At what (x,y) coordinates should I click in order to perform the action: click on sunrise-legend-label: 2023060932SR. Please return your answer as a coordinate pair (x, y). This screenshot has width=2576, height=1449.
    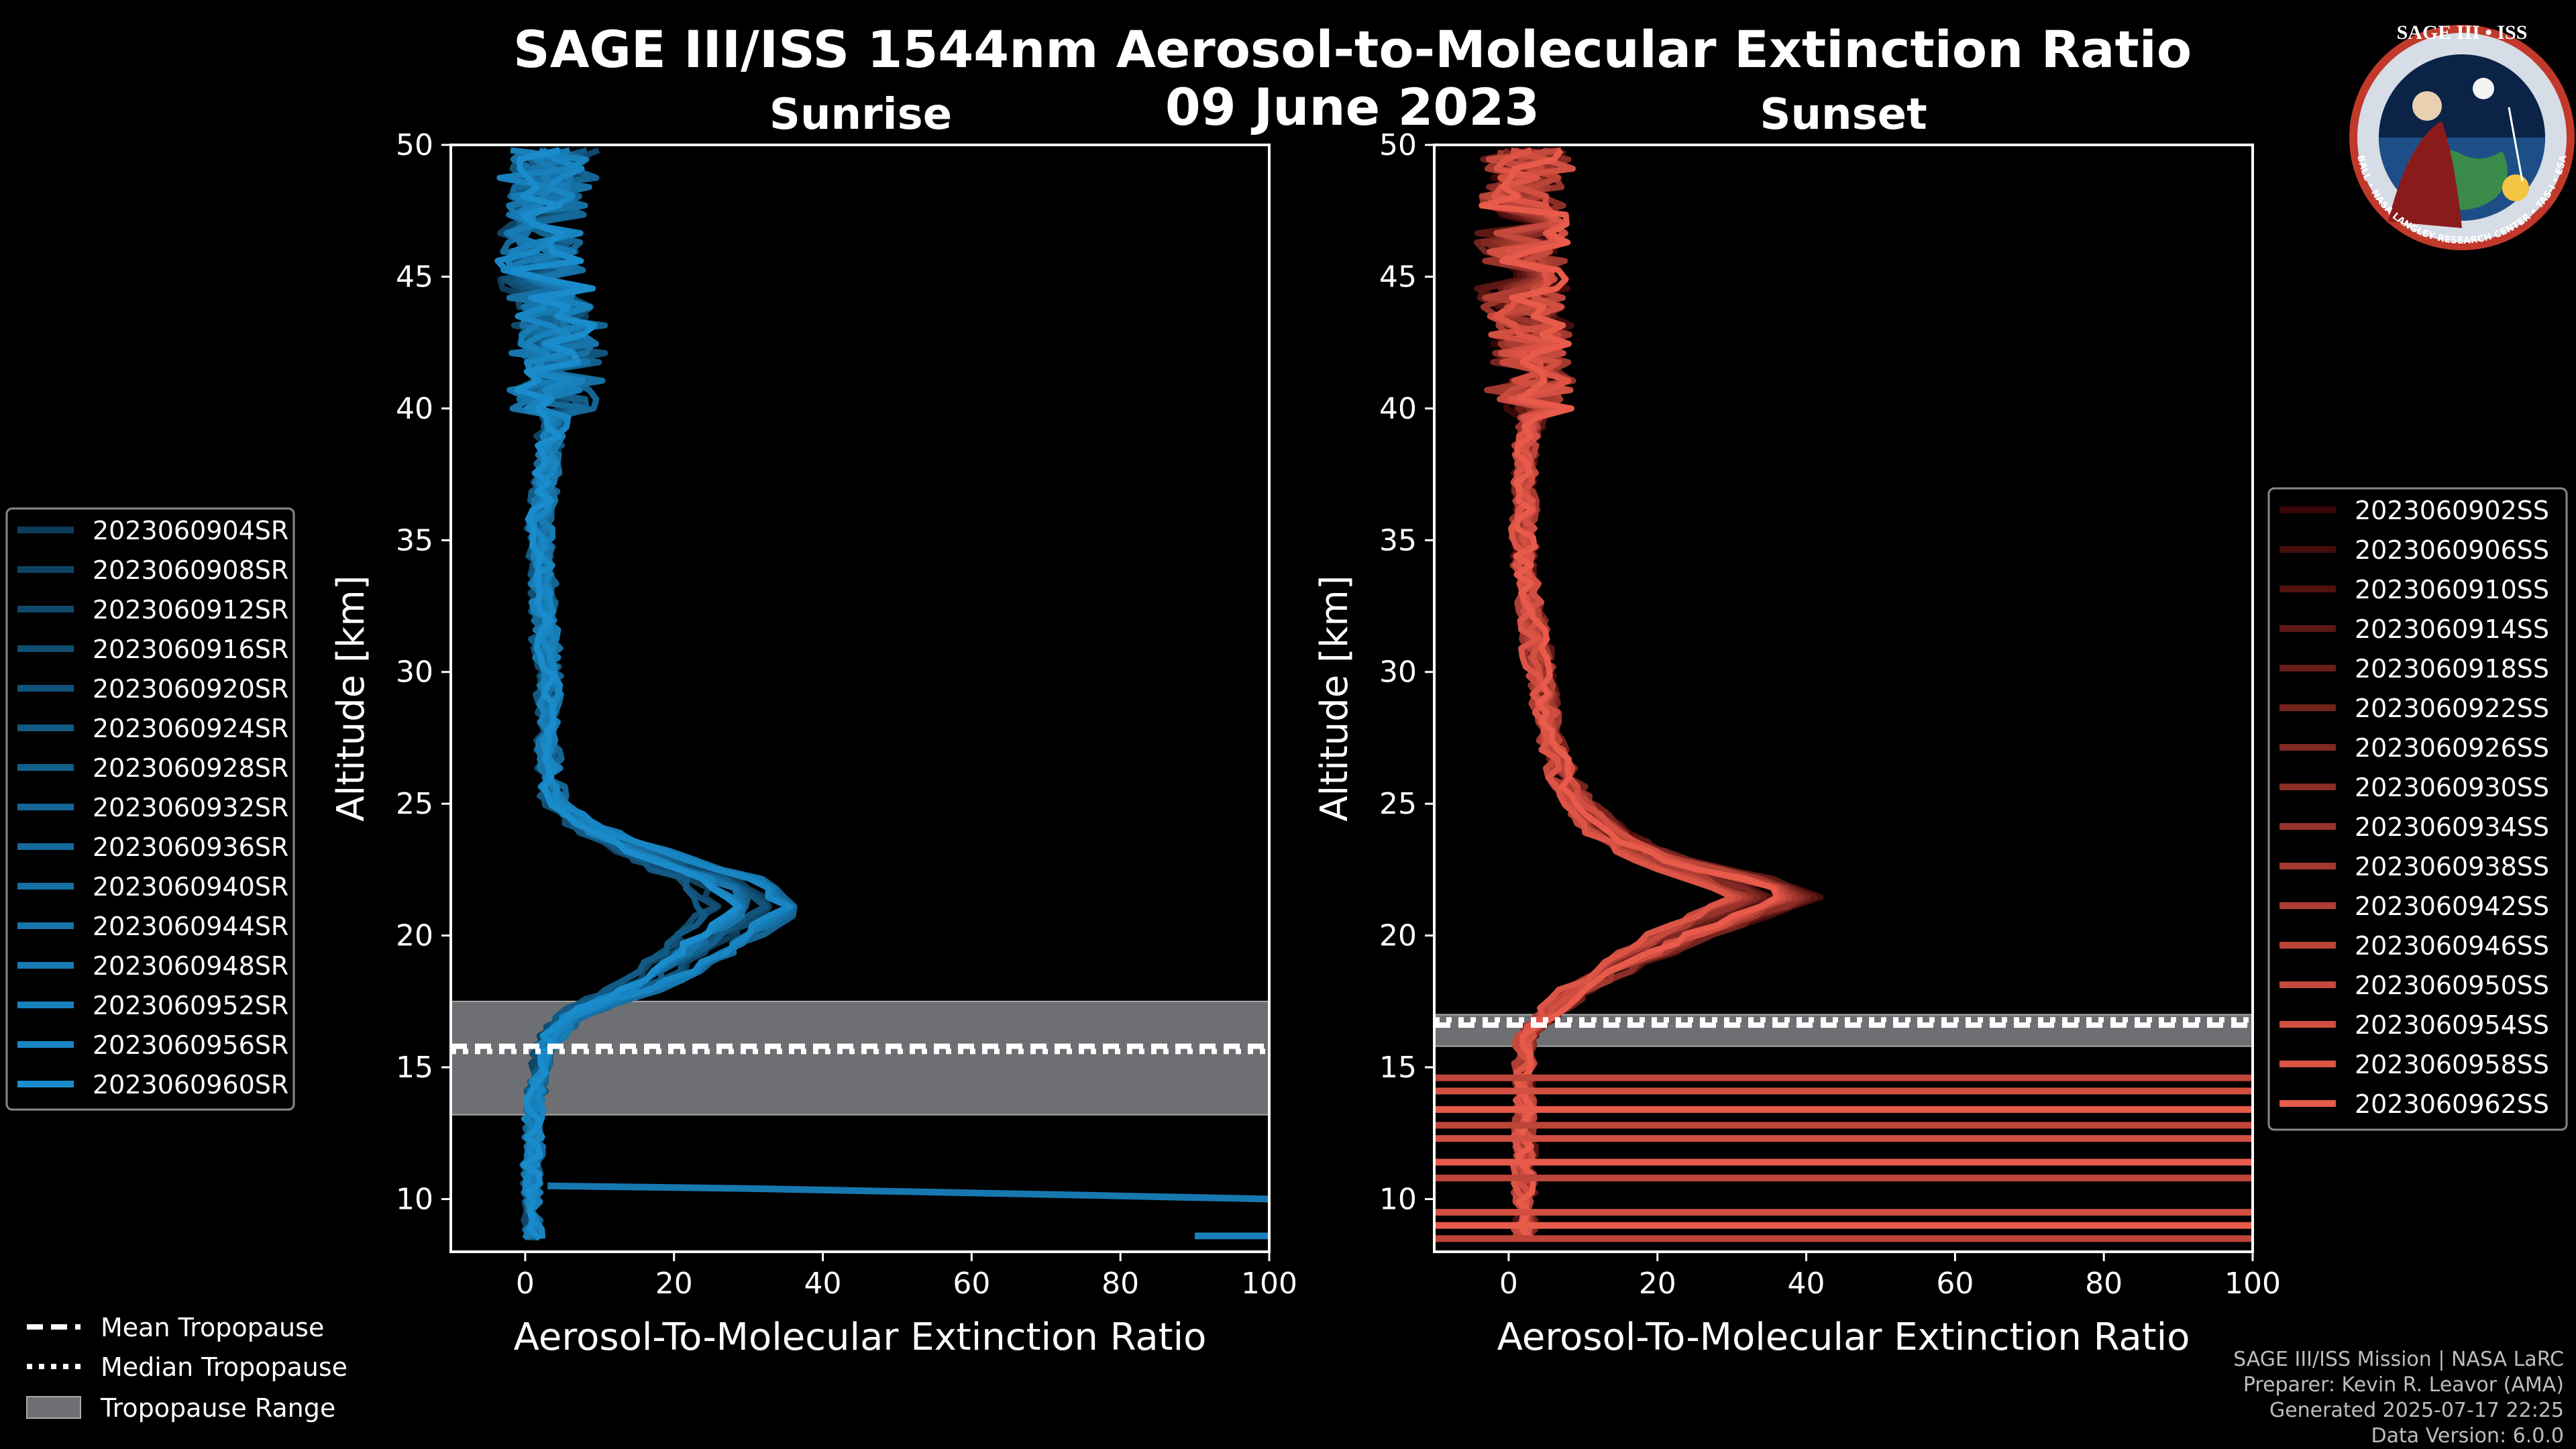
    Looking at the image, I should click on (190, 807).